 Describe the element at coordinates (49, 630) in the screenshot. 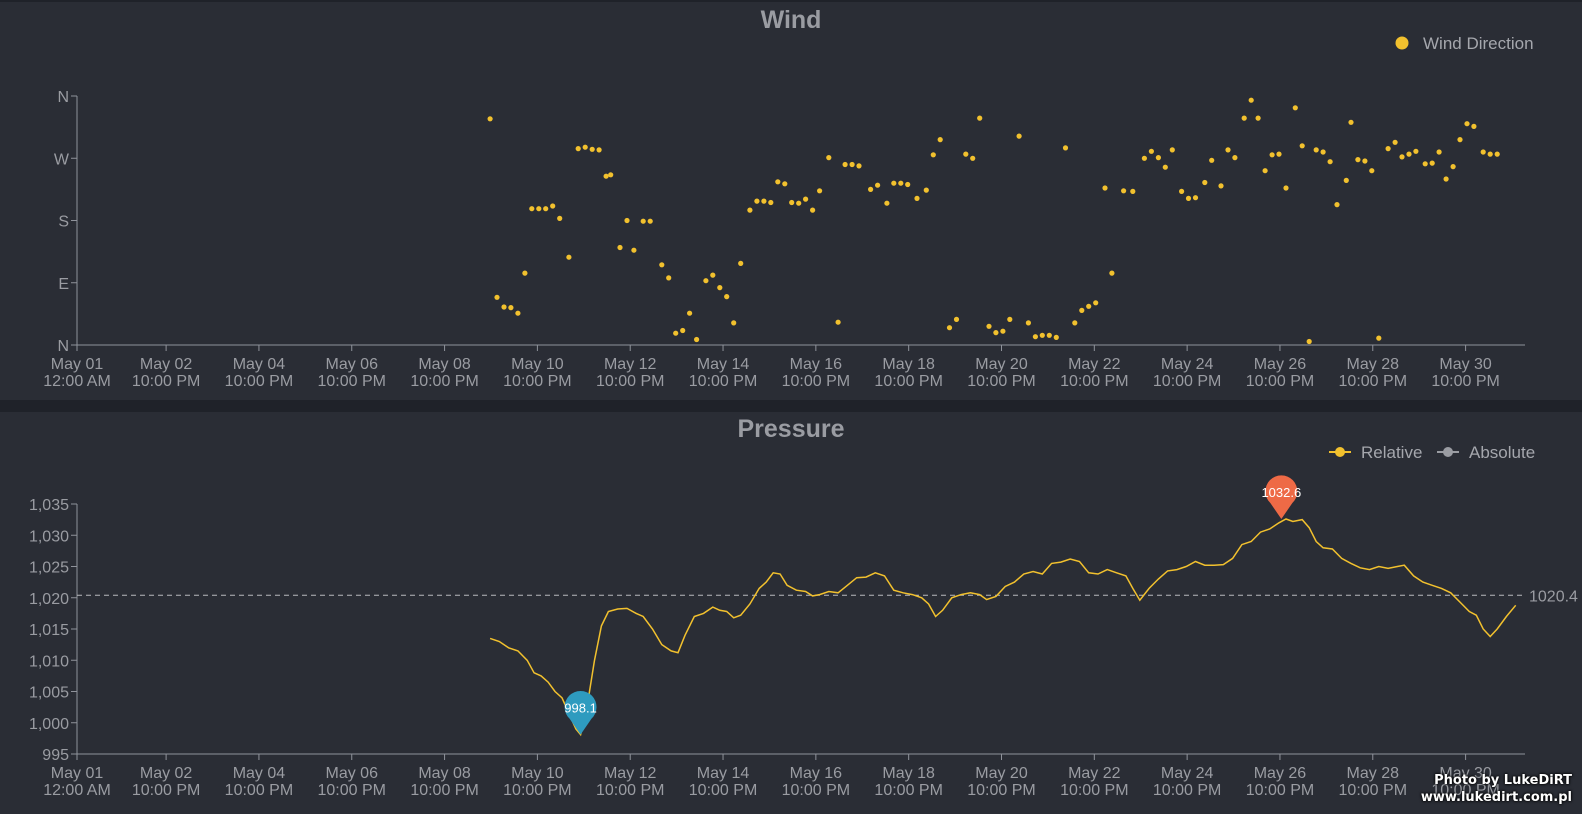

I see `pressure-y-tick-label: 1,015` at that location.